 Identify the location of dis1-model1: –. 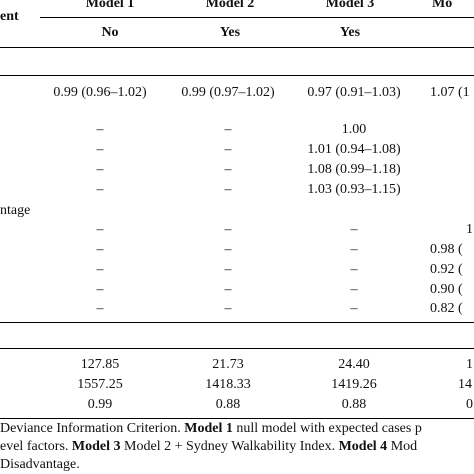
(100, 229).